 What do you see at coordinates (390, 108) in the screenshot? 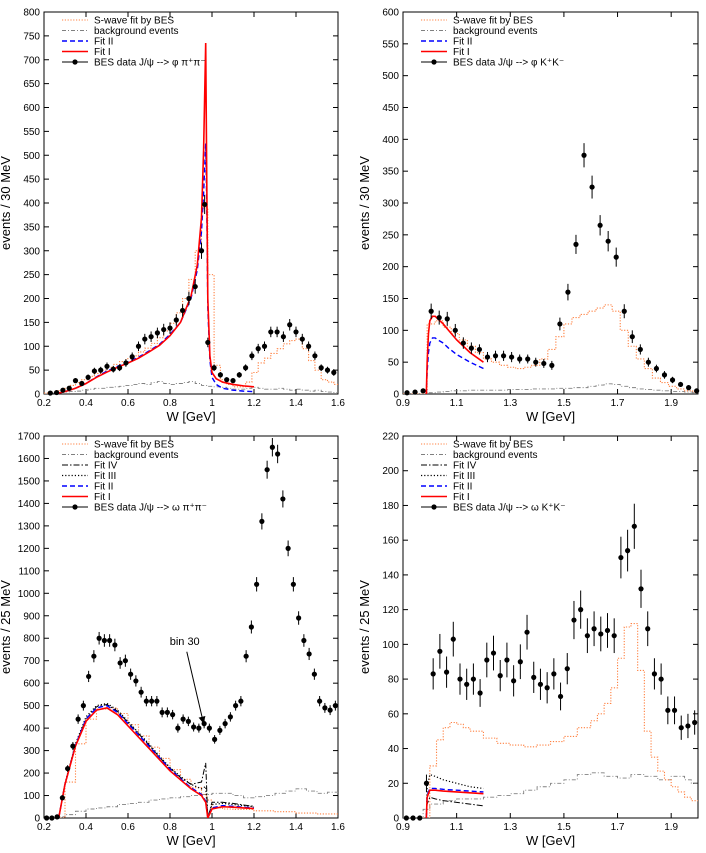
I see `y-tick-label: 450` at bounding box center [390, 108].